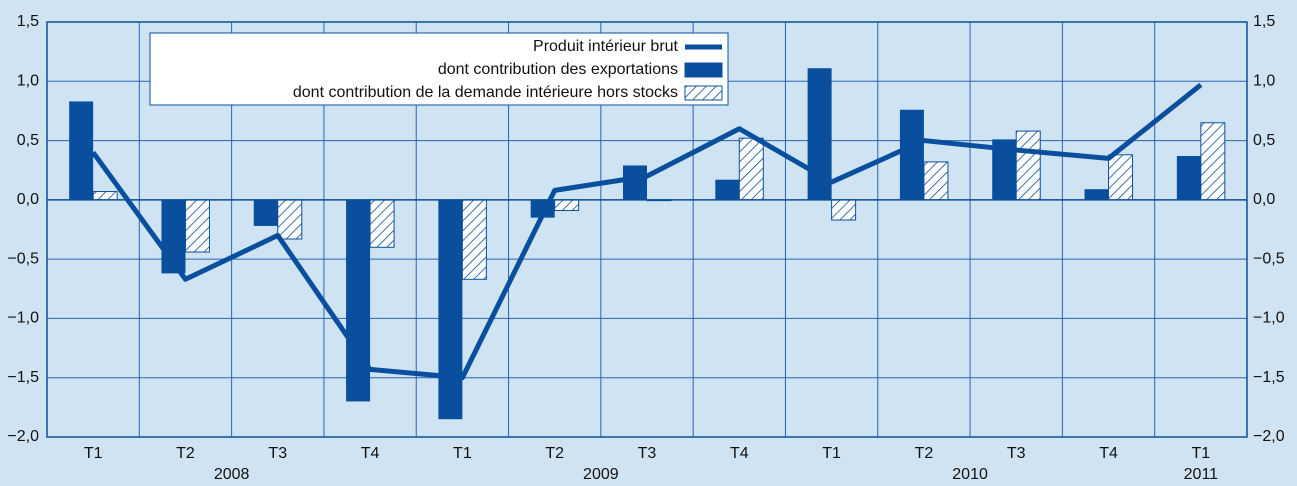 The width and height of the screenshot is (1297, 486). Describe the element at coordinates (558, 69) in the screenshot. I see `legend-label: dont contribution des exportations` at that location.